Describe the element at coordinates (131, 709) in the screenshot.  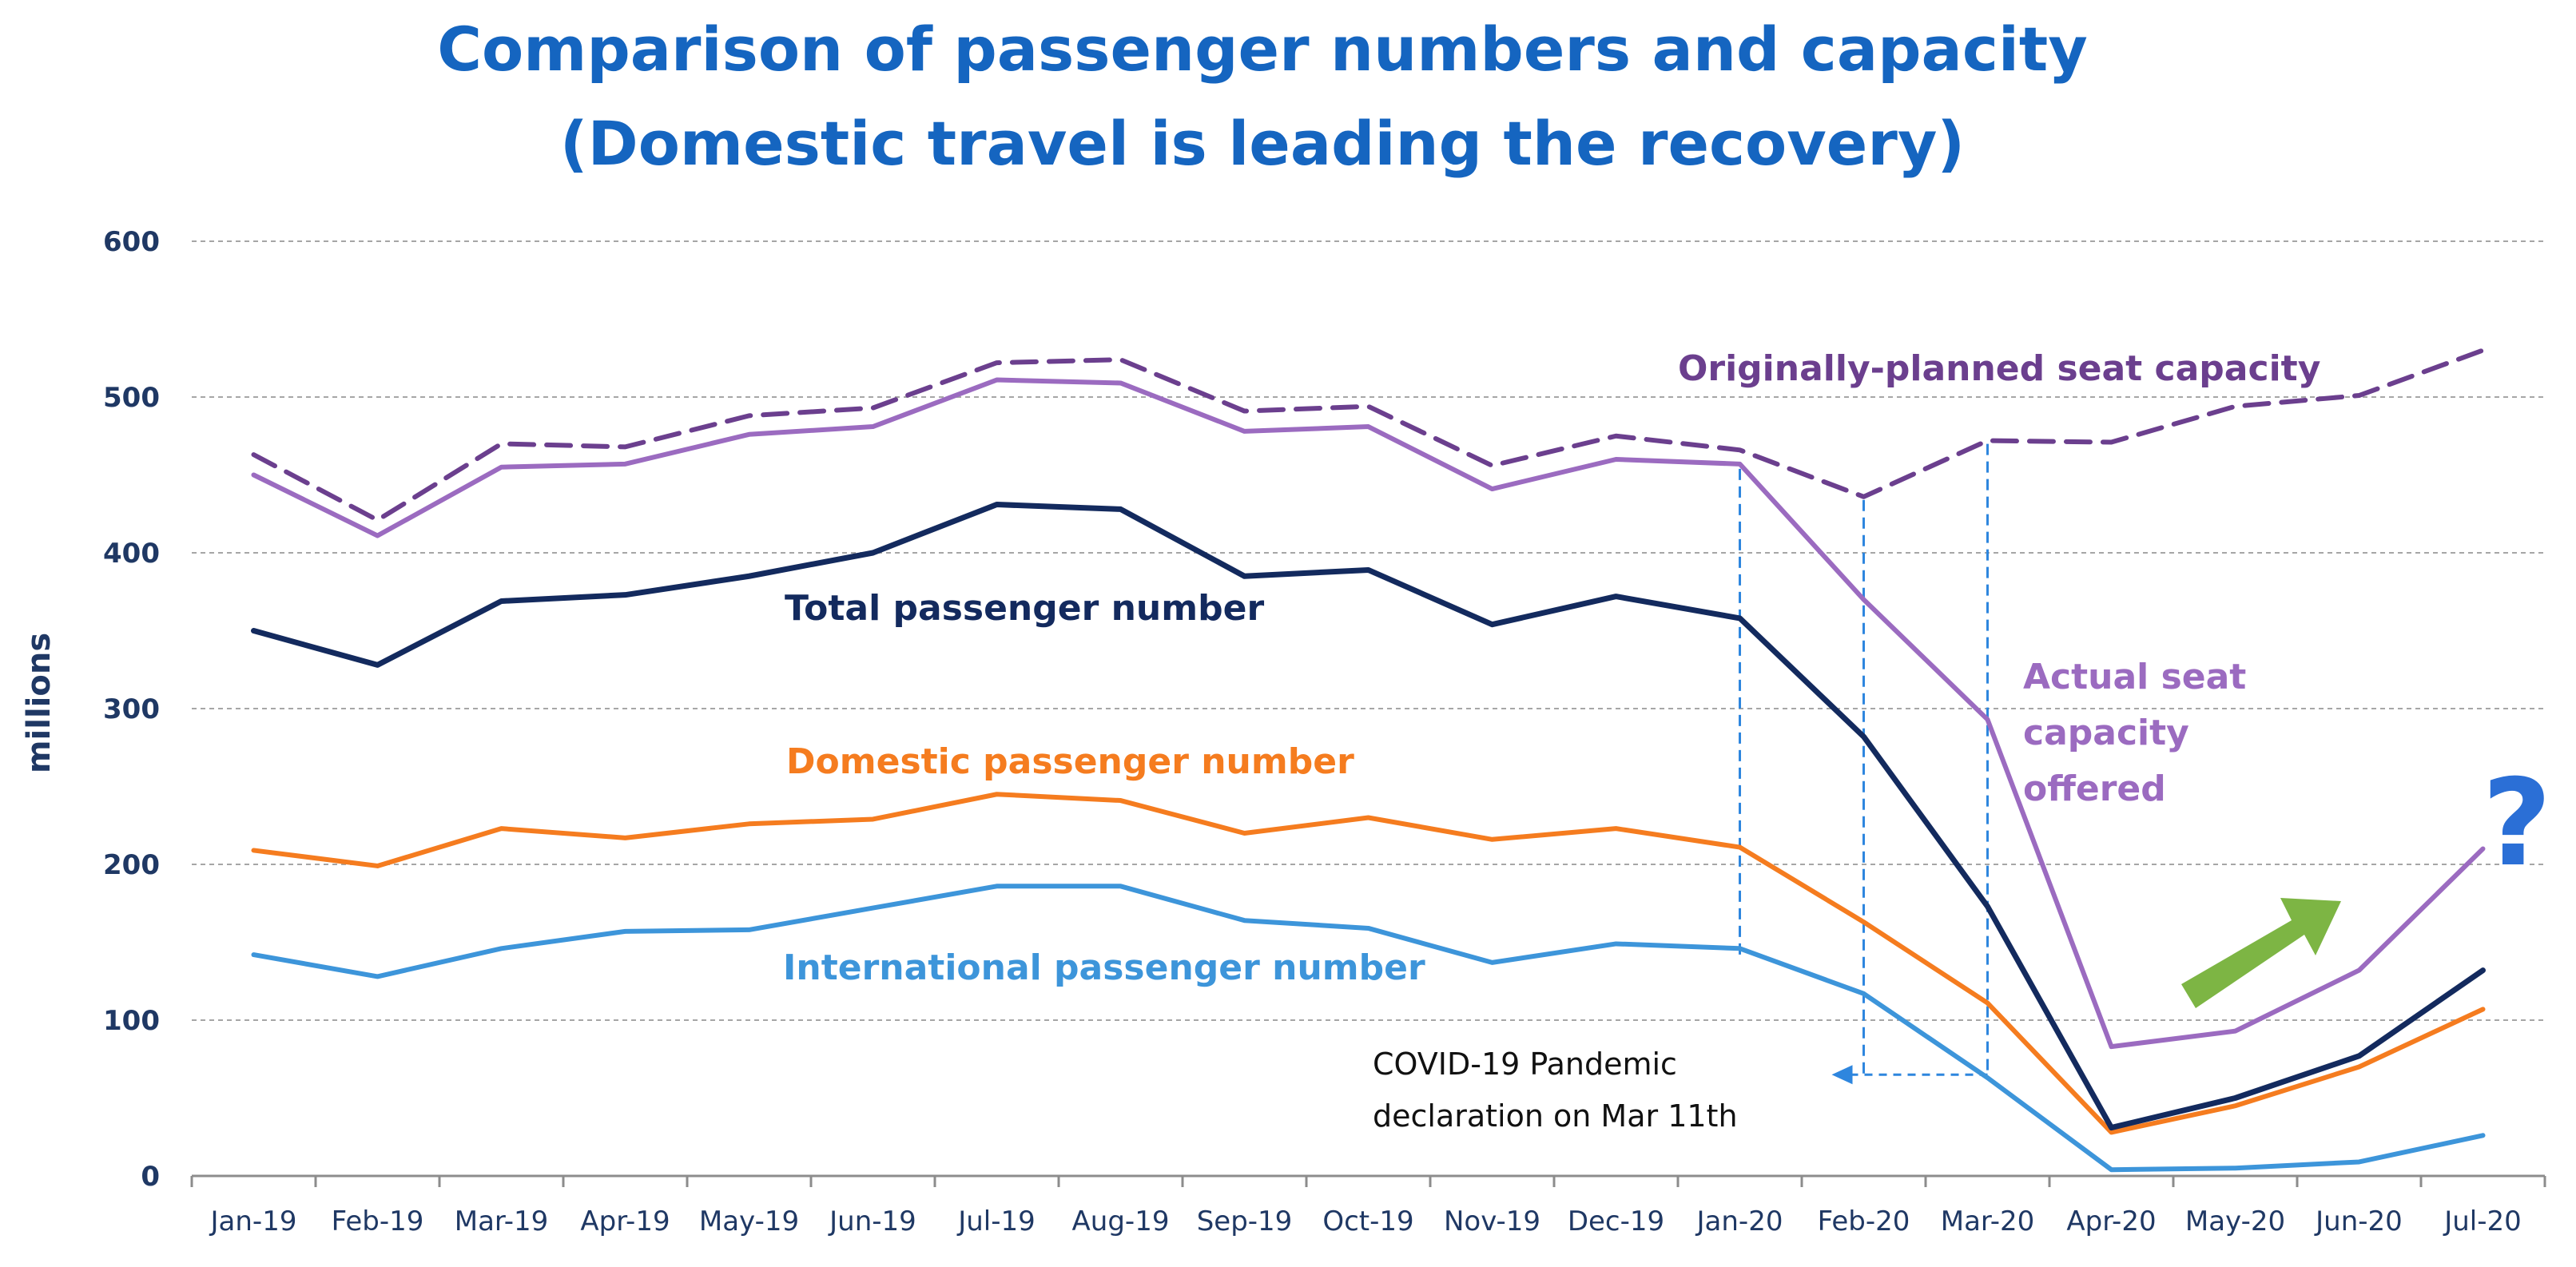
I see `y-tick-label: 300` at that location.